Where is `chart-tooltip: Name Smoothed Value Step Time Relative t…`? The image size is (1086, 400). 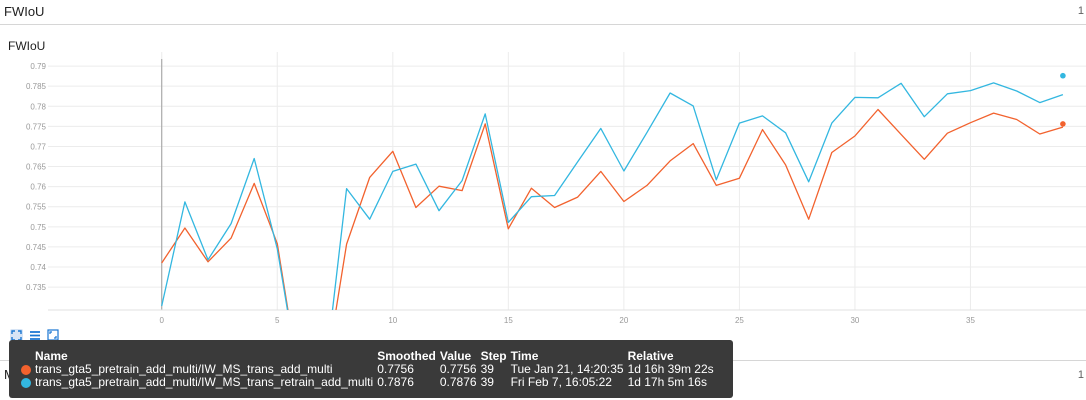
chart-tooltip: Name Smoothed Value Step Time Relative t… is located at coordinates (371, 369).